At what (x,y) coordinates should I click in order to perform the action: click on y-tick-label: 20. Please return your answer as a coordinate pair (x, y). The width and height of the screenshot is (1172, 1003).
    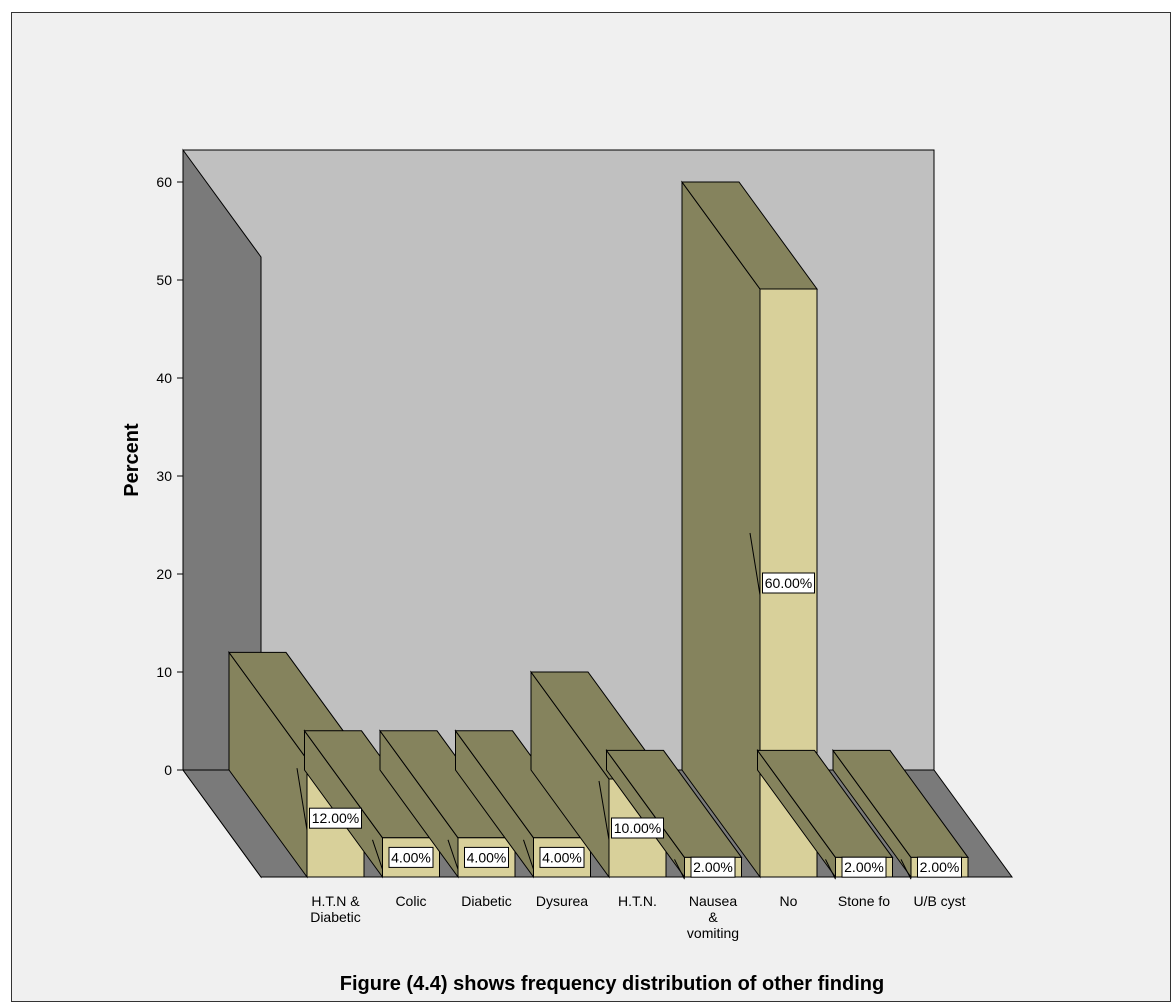
    Looking at the image, I should click on (164, 574).